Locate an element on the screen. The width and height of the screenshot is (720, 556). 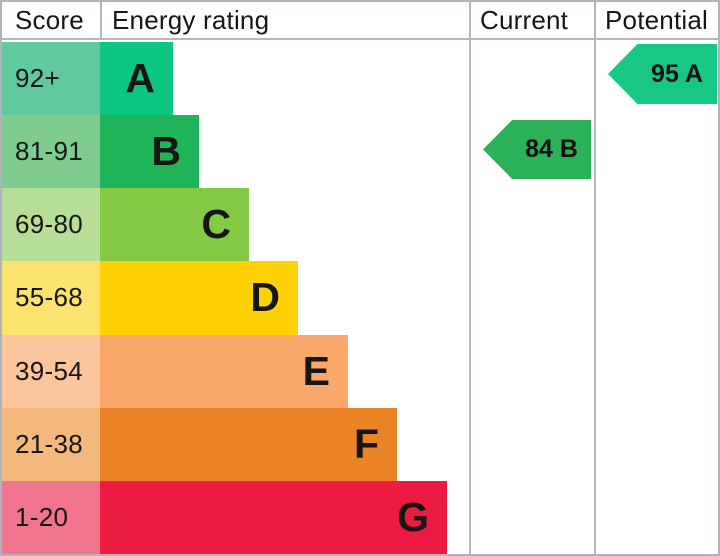
rating-row-g: 1-20 G is located at coordinates (360, 517).